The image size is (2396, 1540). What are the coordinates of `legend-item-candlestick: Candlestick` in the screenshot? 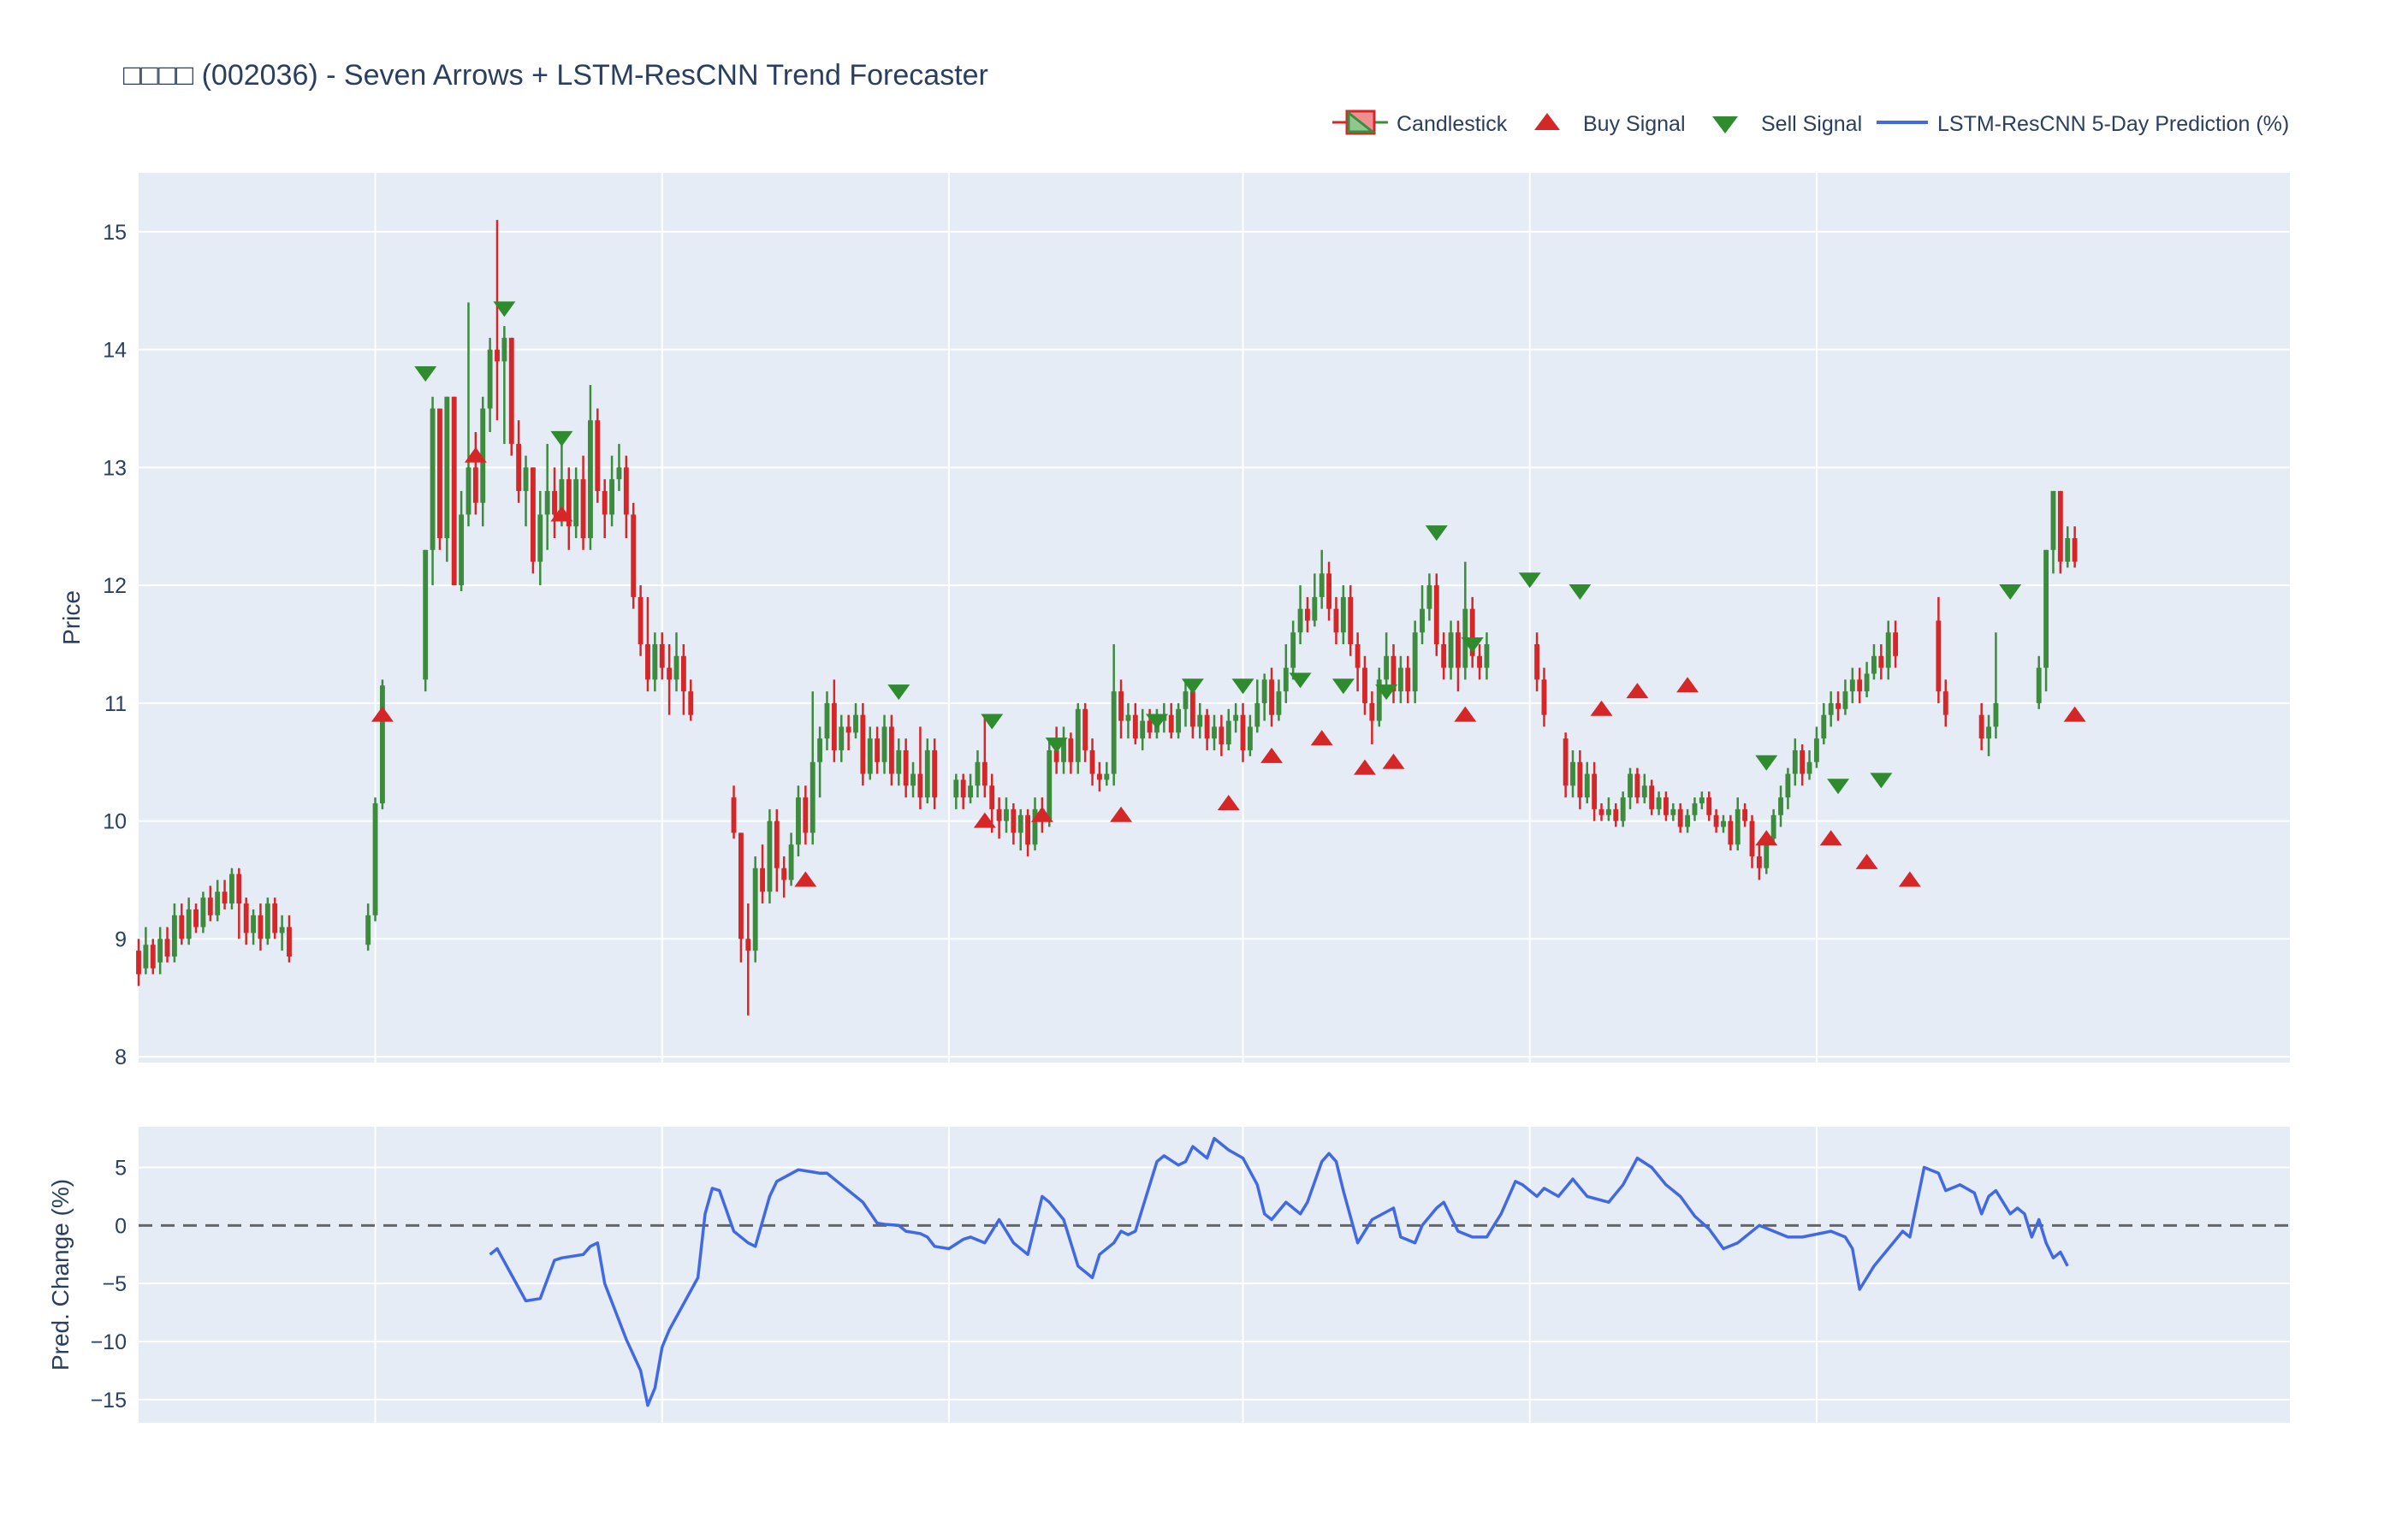 It's located at (1420, 123).